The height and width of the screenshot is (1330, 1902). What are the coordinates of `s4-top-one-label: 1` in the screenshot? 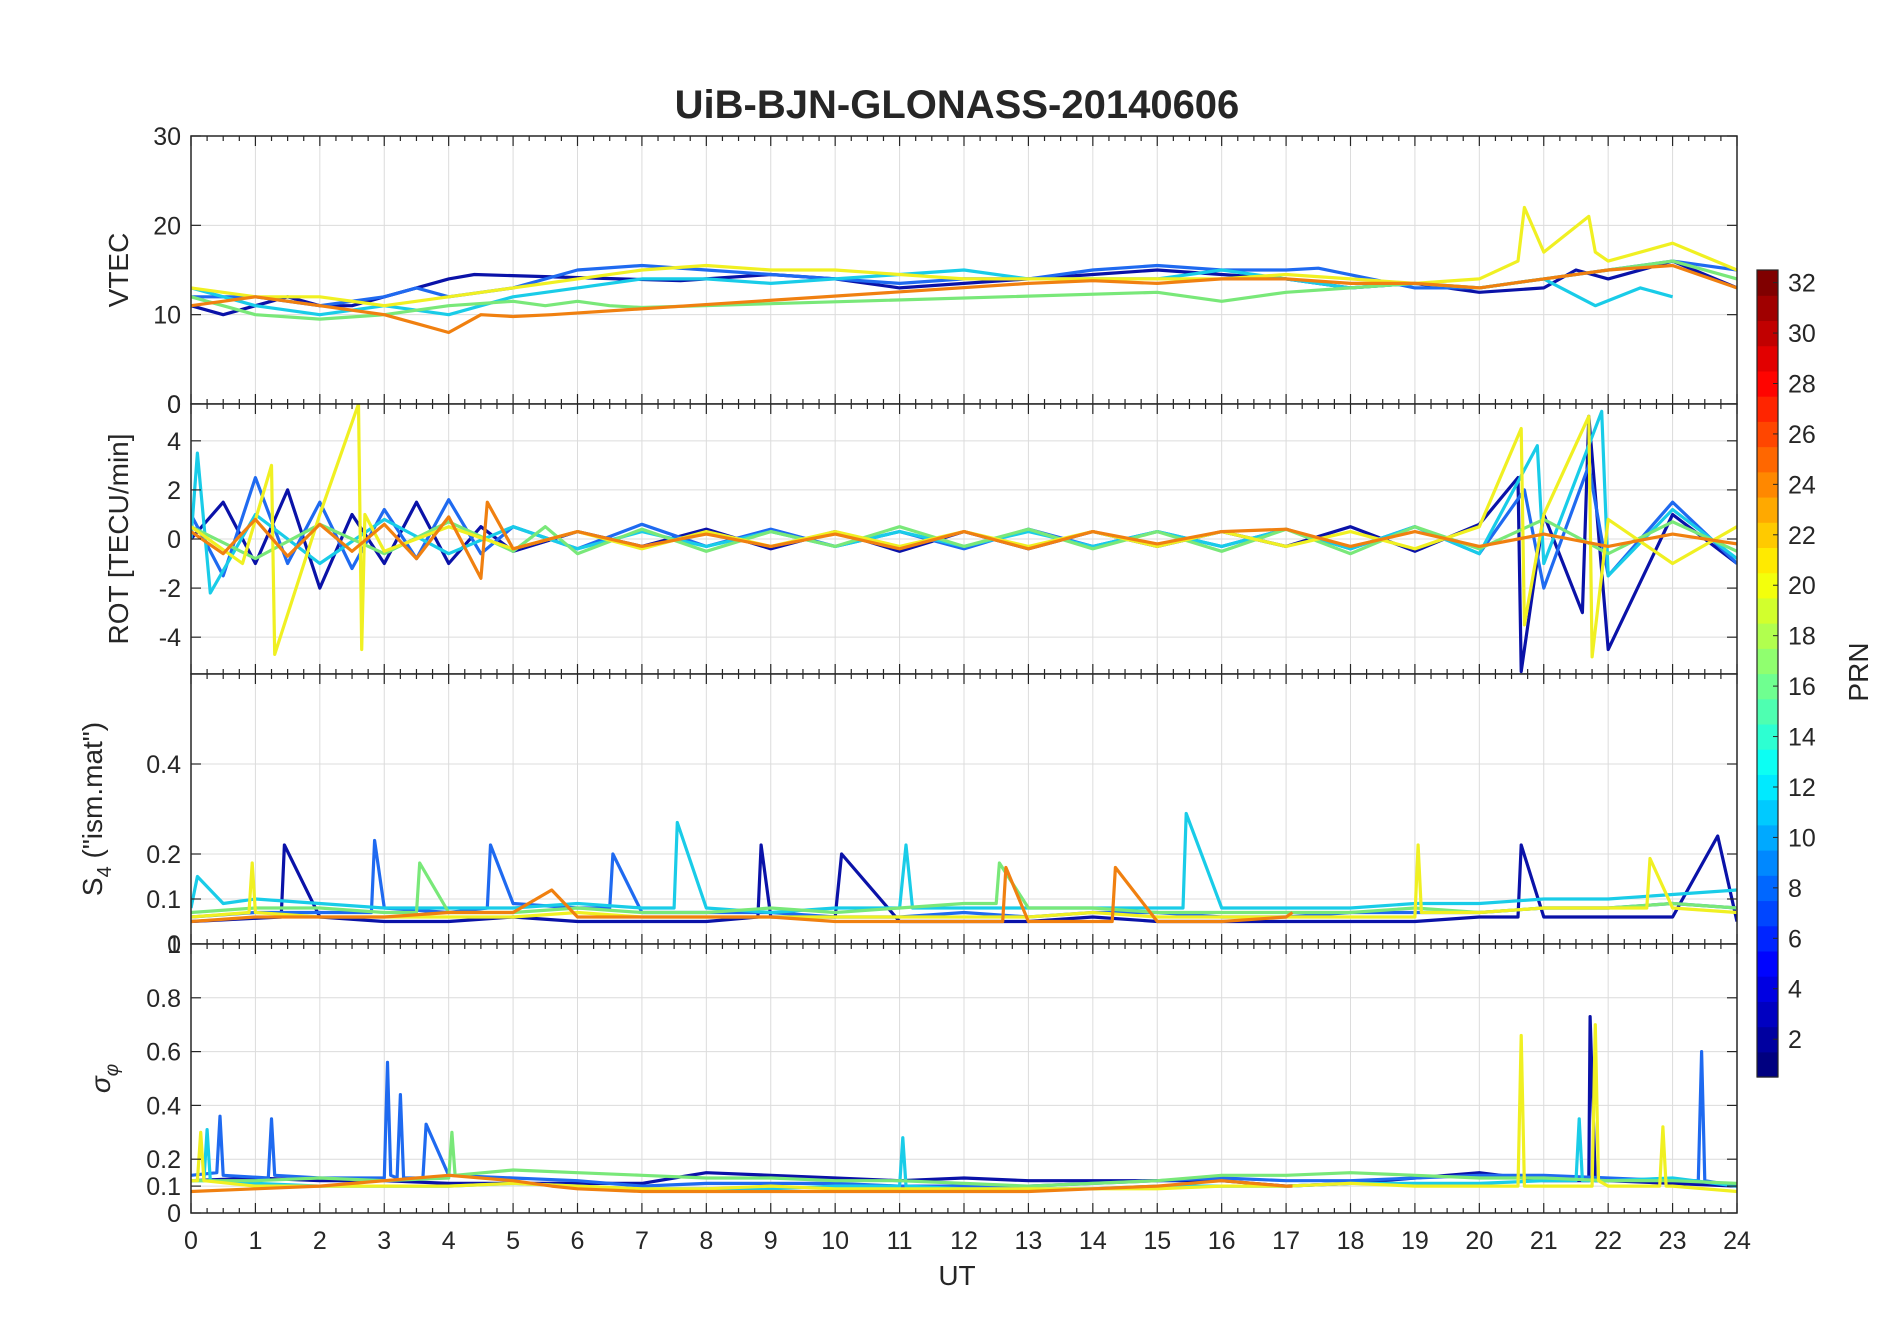 It's located at (174, 945).